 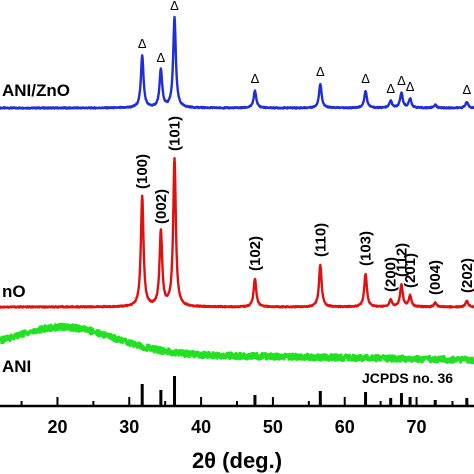 I want to click on series-label: ANI, so click(x=16, y=366).